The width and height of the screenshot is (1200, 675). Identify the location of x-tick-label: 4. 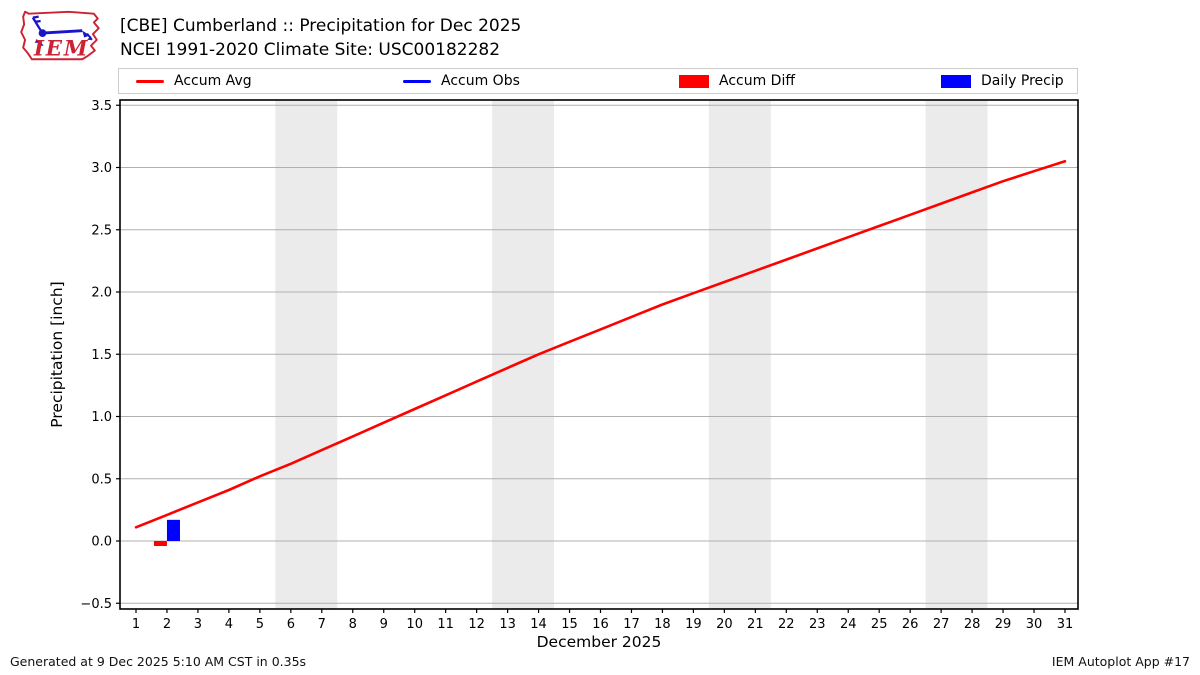
(229, 624).